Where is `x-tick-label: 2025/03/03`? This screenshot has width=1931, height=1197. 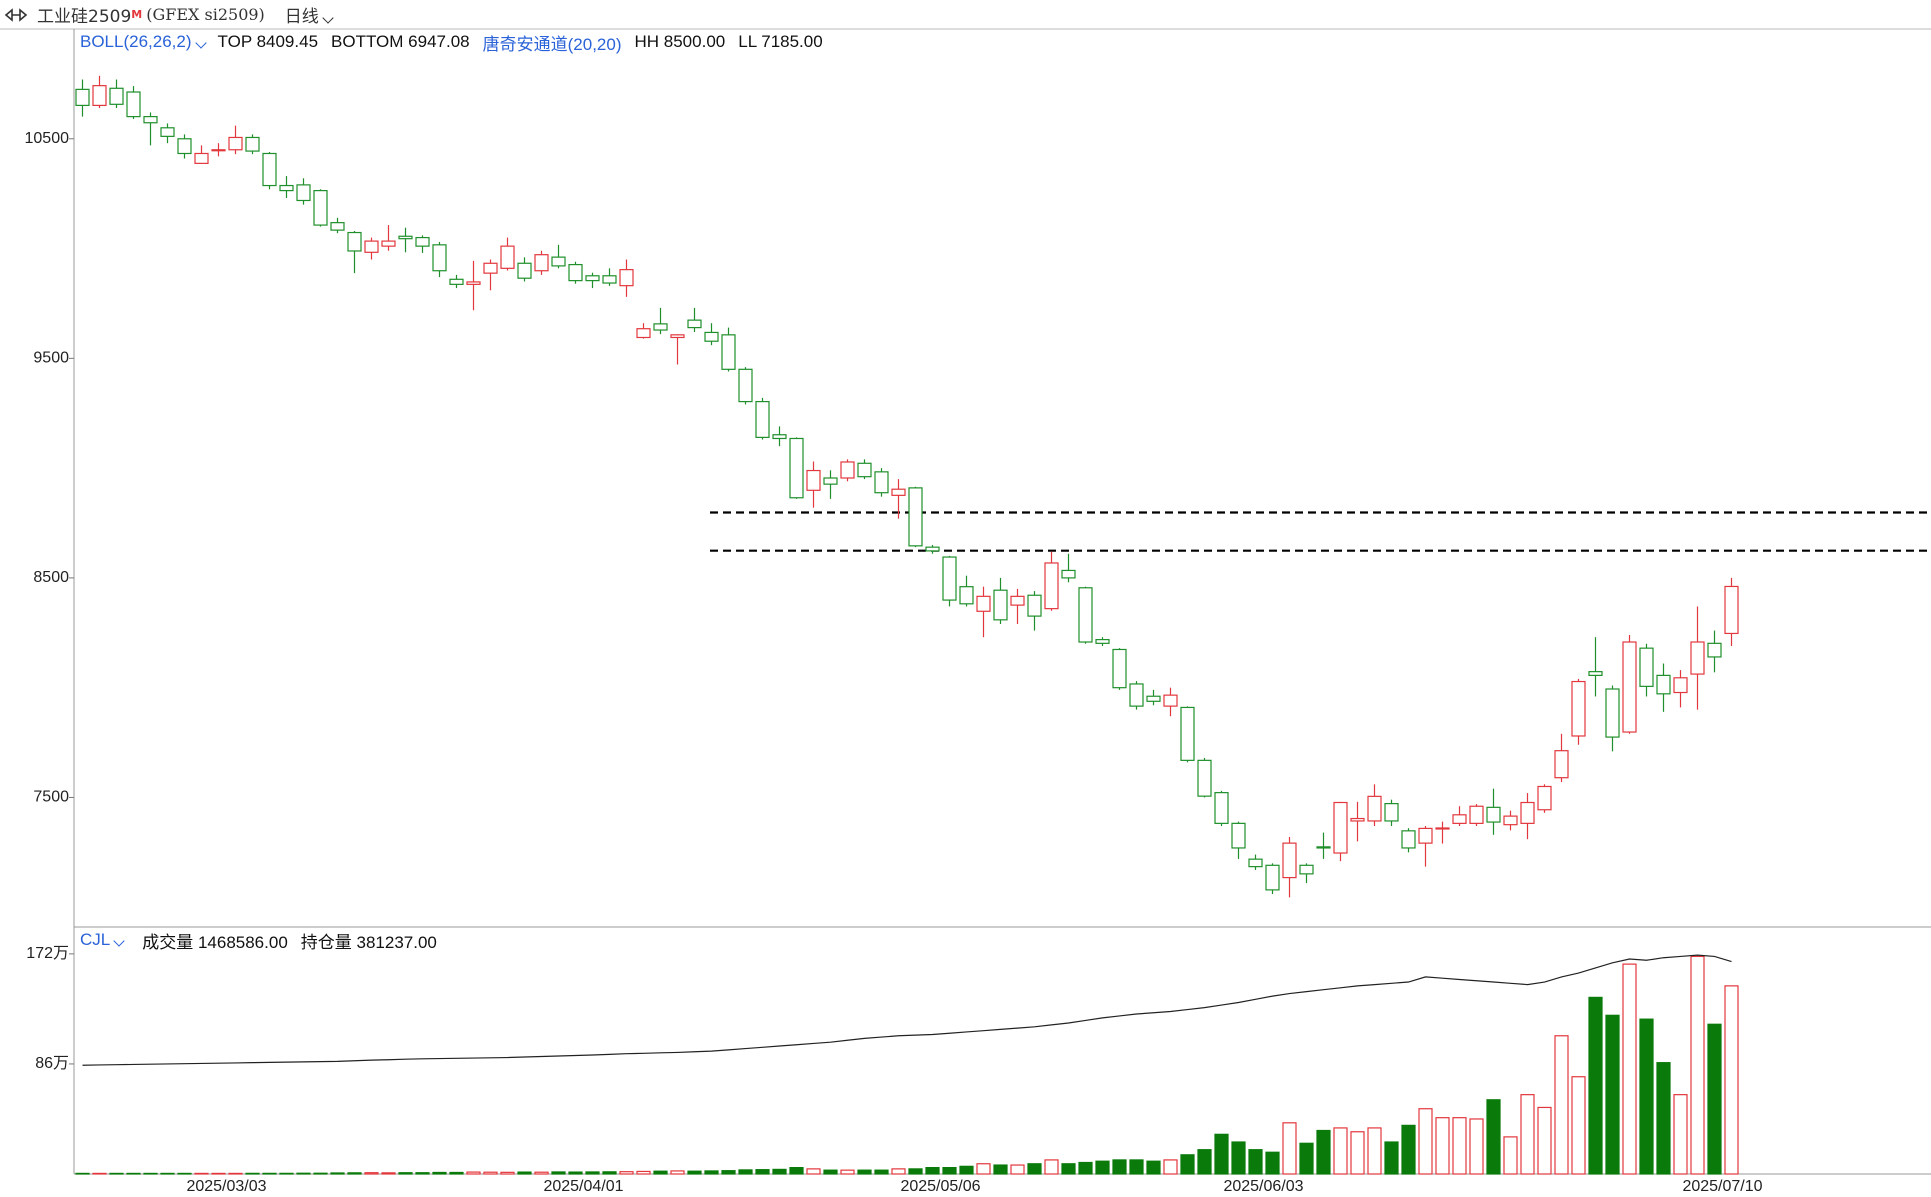
x-tick-label: 2025/03/03 is located at coordinates (226, 1186).